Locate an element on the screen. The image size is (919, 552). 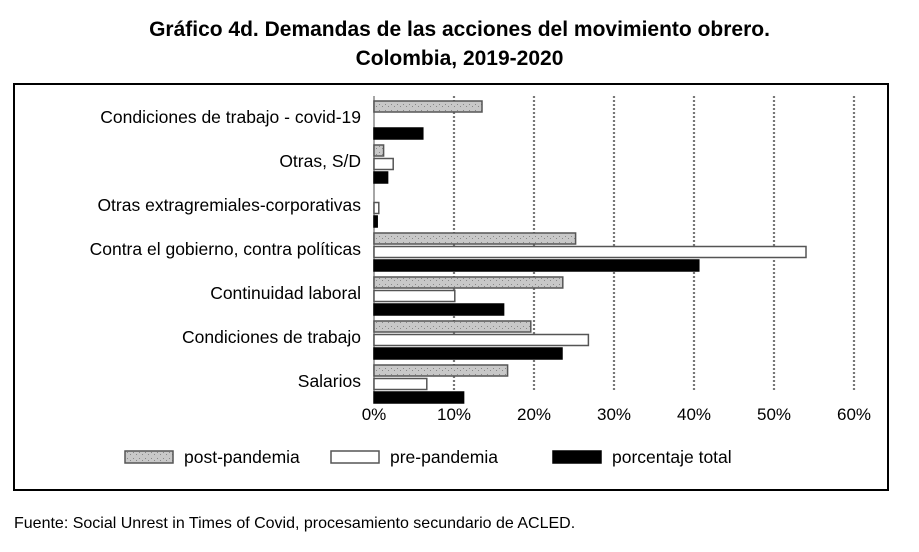
x-tick-label: 10% is located at coordinates (454, 414).